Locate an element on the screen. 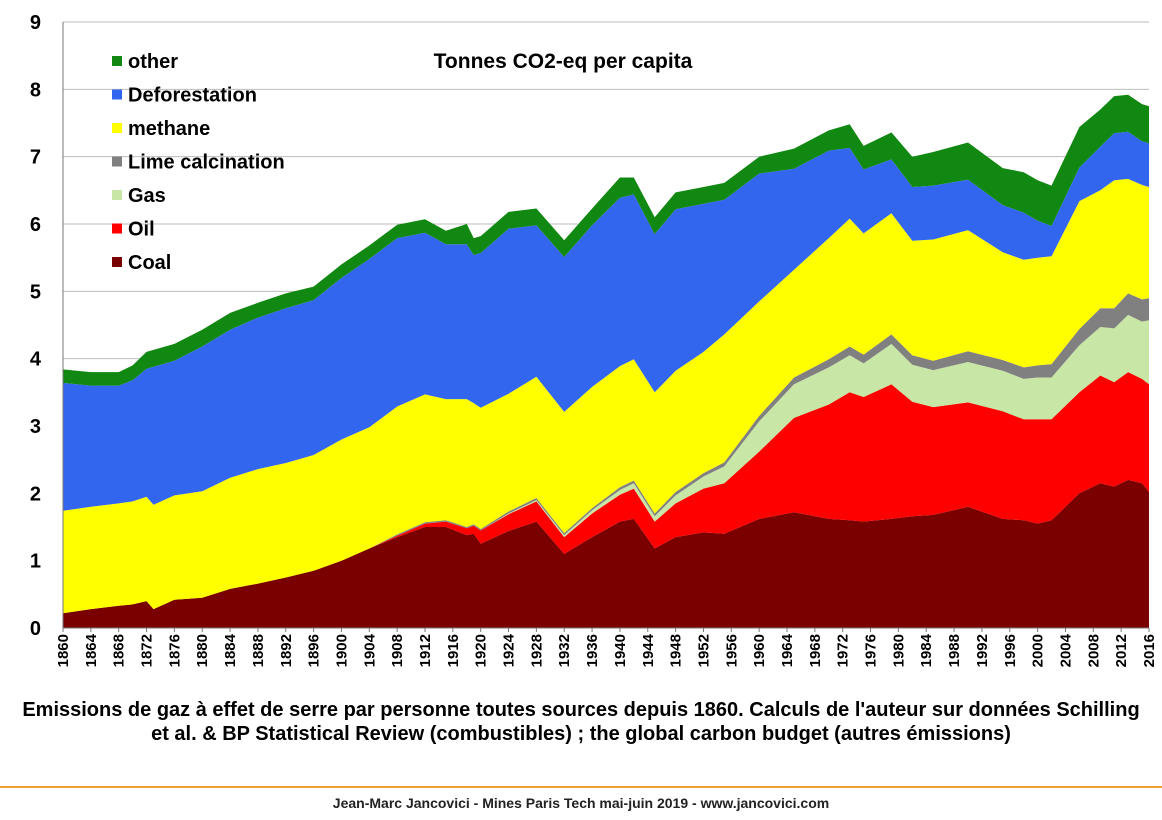  x-tick-label: 1920 is located at coordinates (481, 650).